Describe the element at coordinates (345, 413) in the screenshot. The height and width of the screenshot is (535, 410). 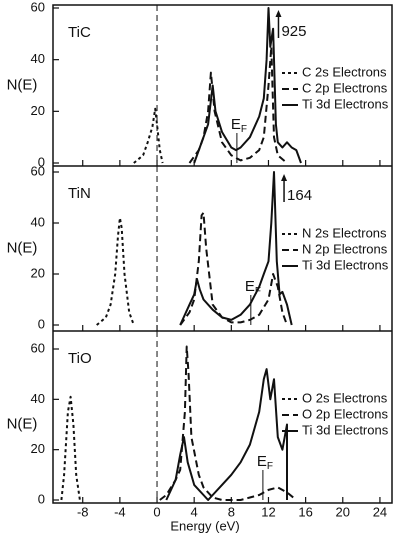
I see `legend-label: O 2p Electrons` at that location.